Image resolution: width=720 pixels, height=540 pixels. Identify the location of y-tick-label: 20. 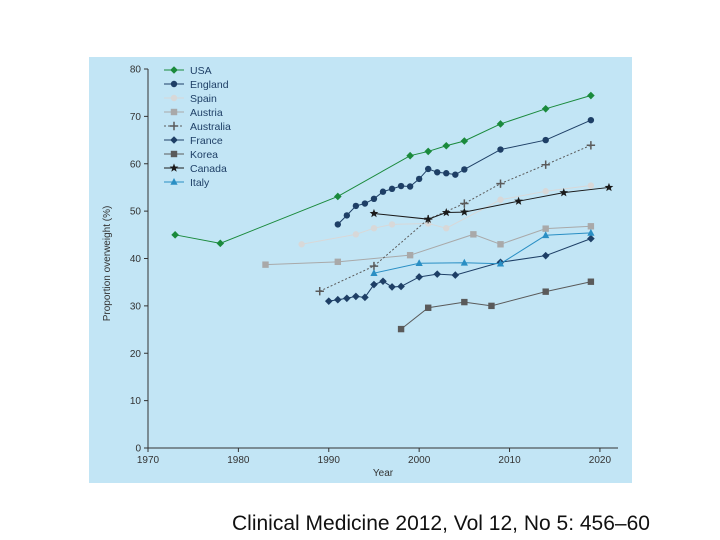
(136, 354).